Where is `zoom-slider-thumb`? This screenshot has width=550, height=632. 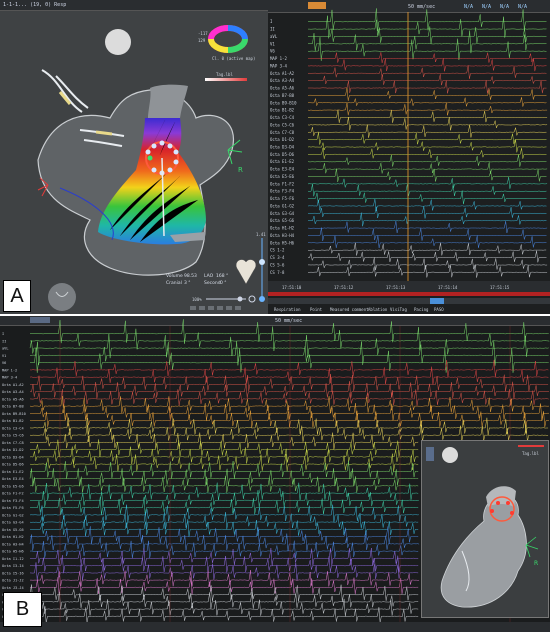 zoom-slider-thumb is located at coordinates (262, 262).